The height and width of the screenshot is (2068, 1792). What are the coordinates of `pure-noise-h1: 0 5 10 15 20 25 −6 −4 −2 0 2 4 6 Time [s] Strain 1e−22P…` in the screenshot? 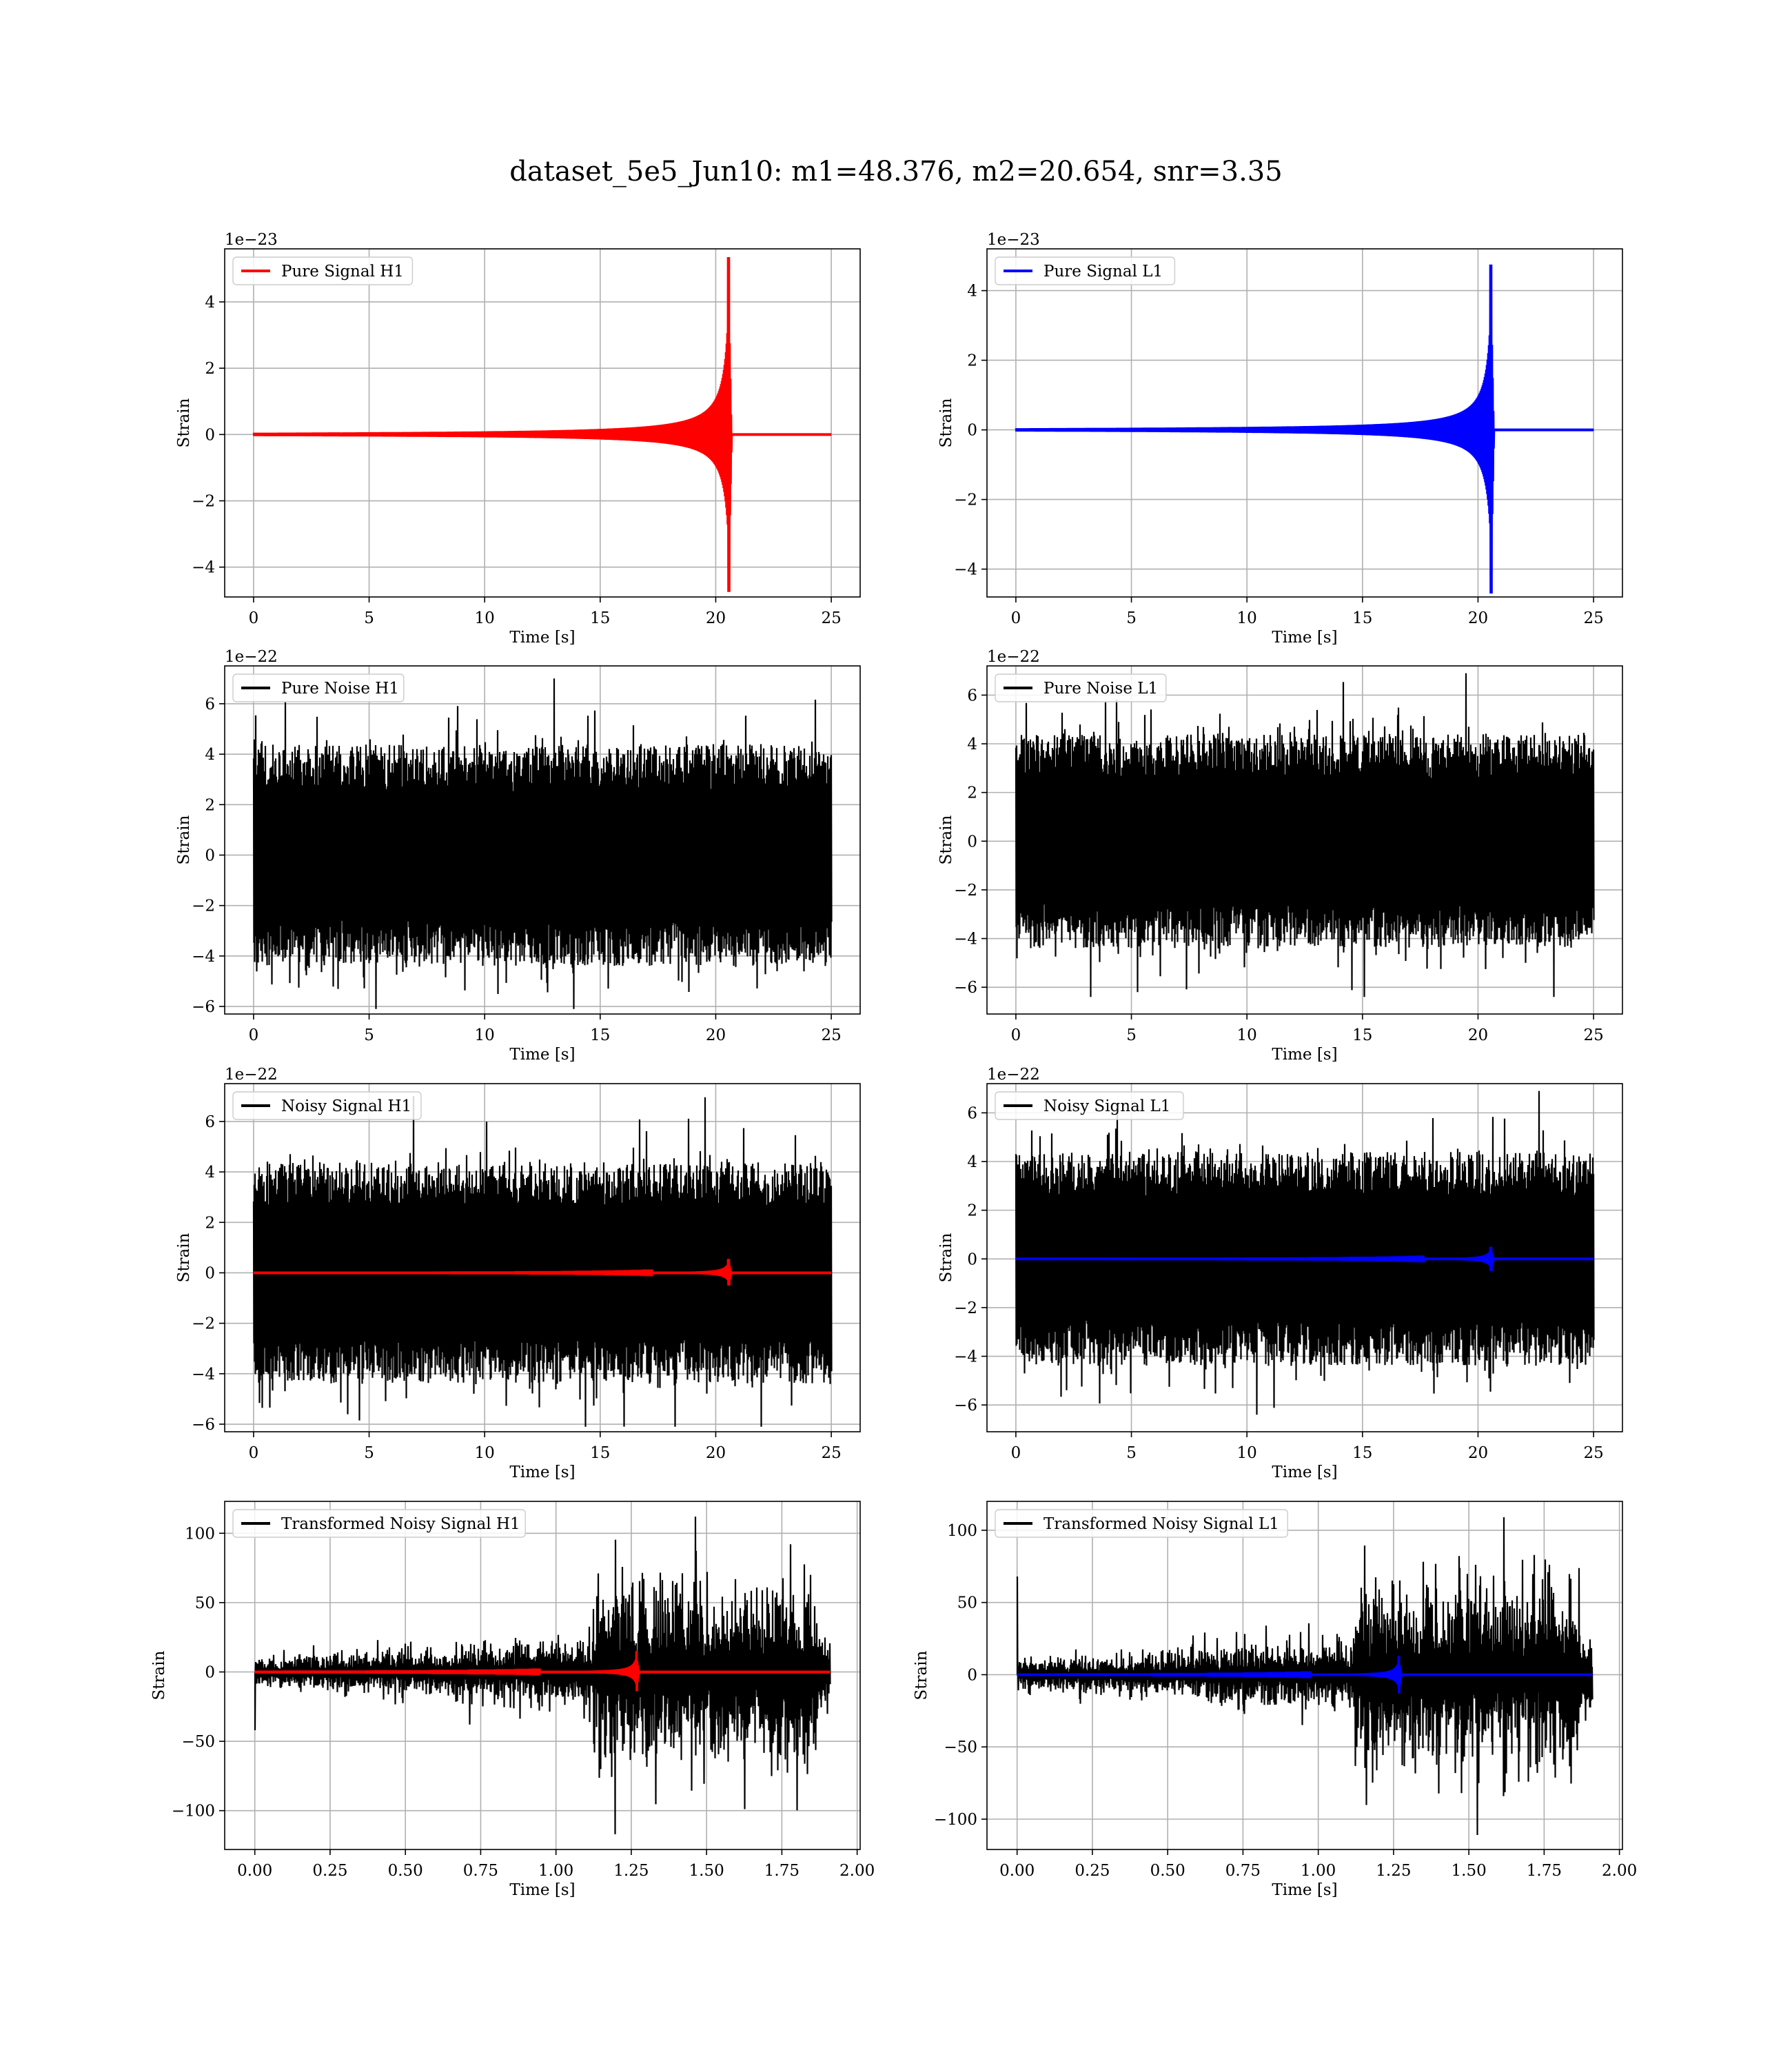 It's located at (518, 856).